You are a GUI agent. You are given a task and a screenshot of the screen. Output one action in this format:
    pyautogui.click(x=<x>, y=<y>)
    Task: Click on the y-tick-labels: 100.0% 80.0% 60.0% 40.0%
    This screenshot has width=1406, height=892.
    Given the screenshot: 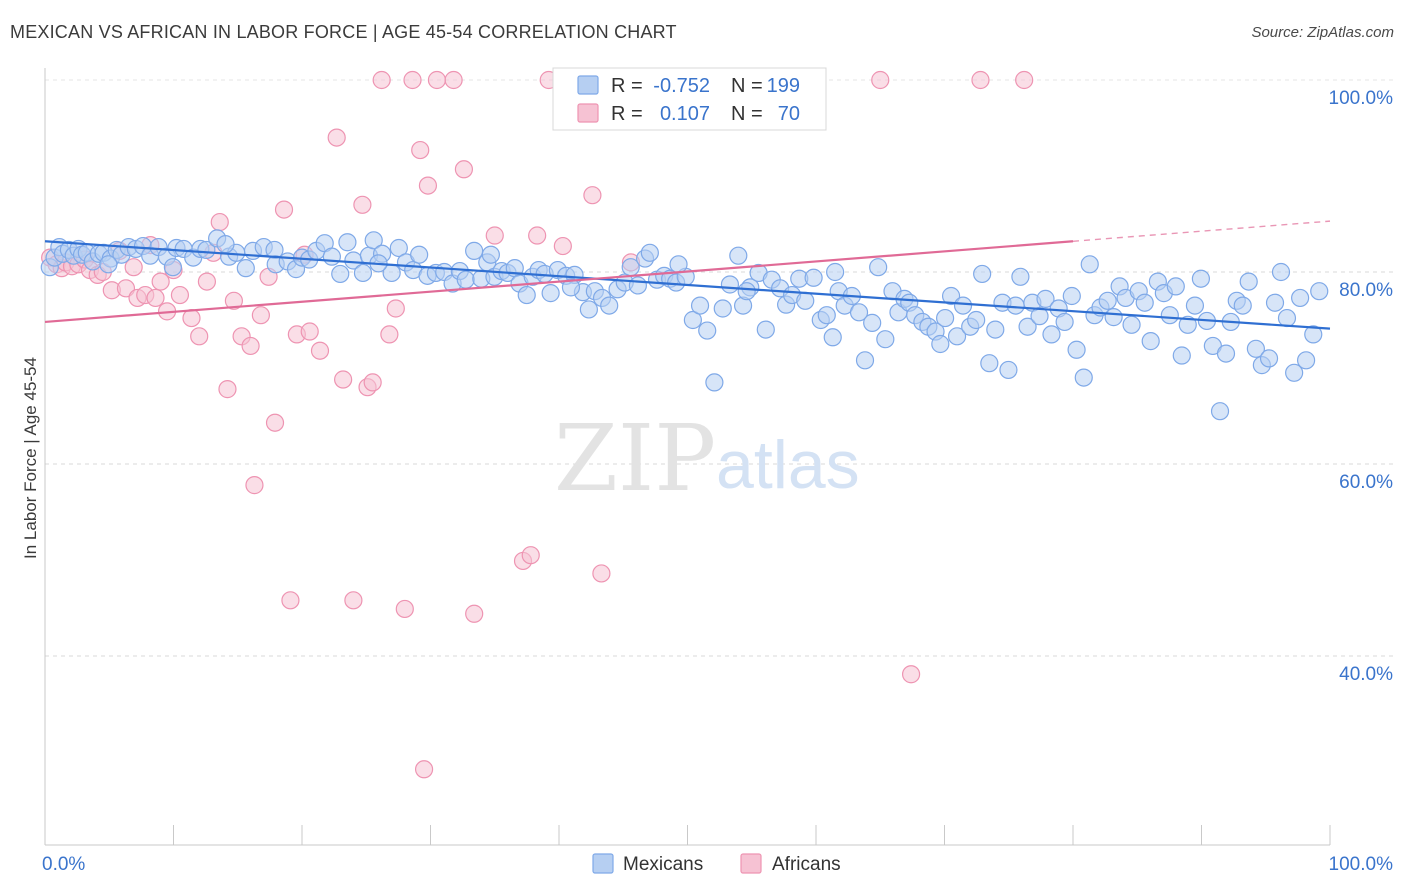 What is the action you would take?
    pyautogui.click(x=1361, y=386)
    